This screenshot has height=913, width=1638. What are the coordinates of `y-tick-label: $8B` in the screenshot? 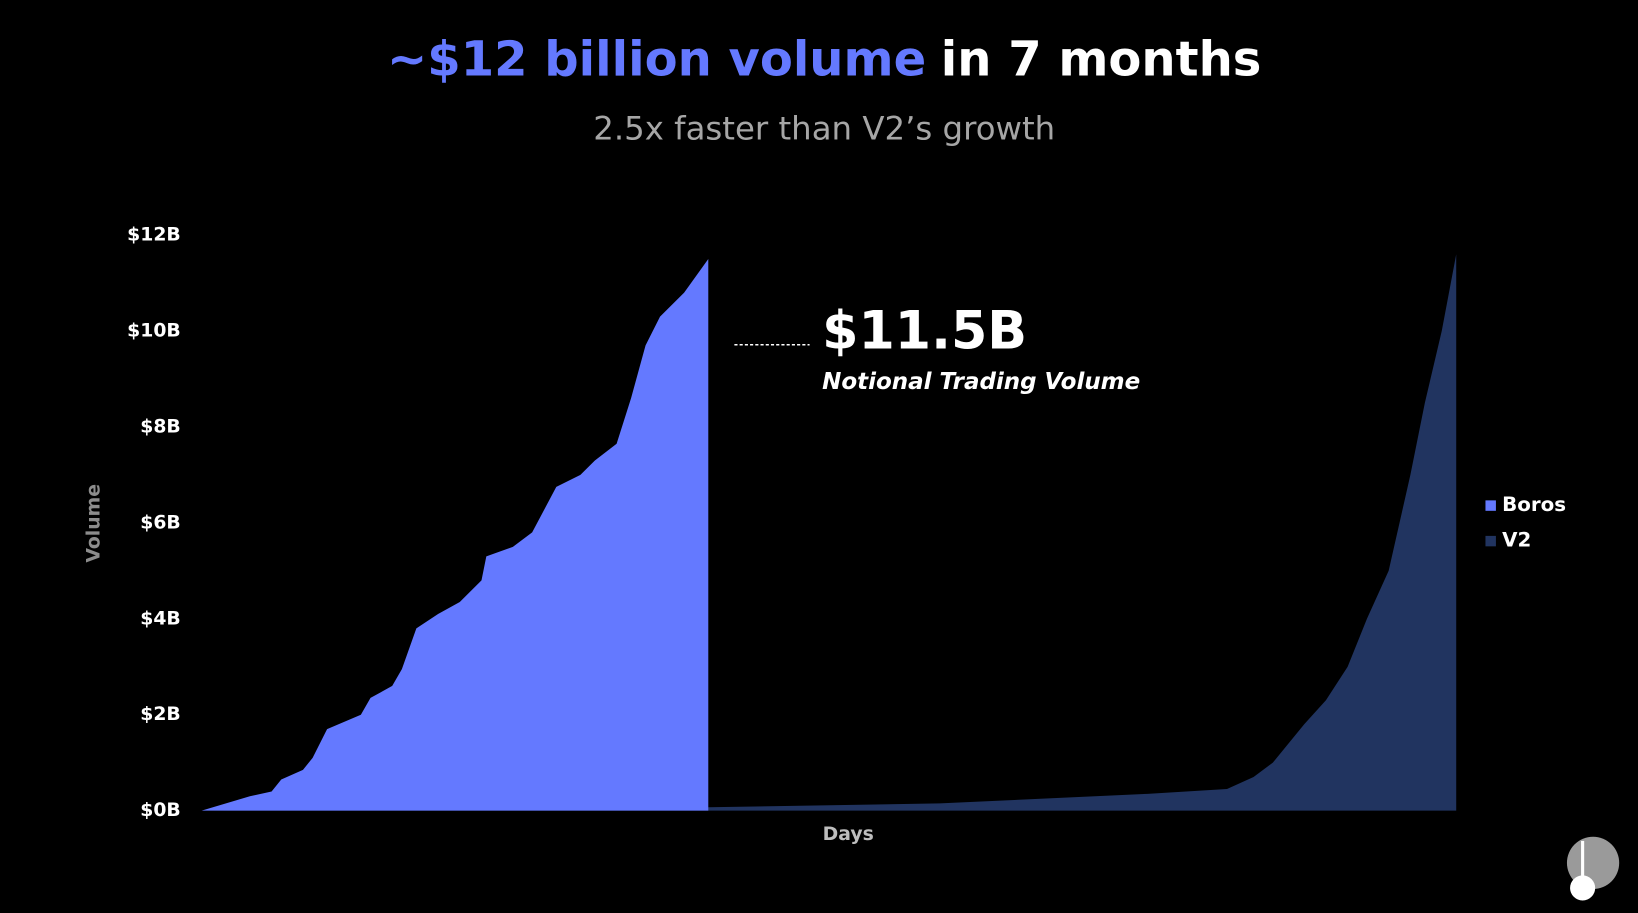 It's located at (160, 426).